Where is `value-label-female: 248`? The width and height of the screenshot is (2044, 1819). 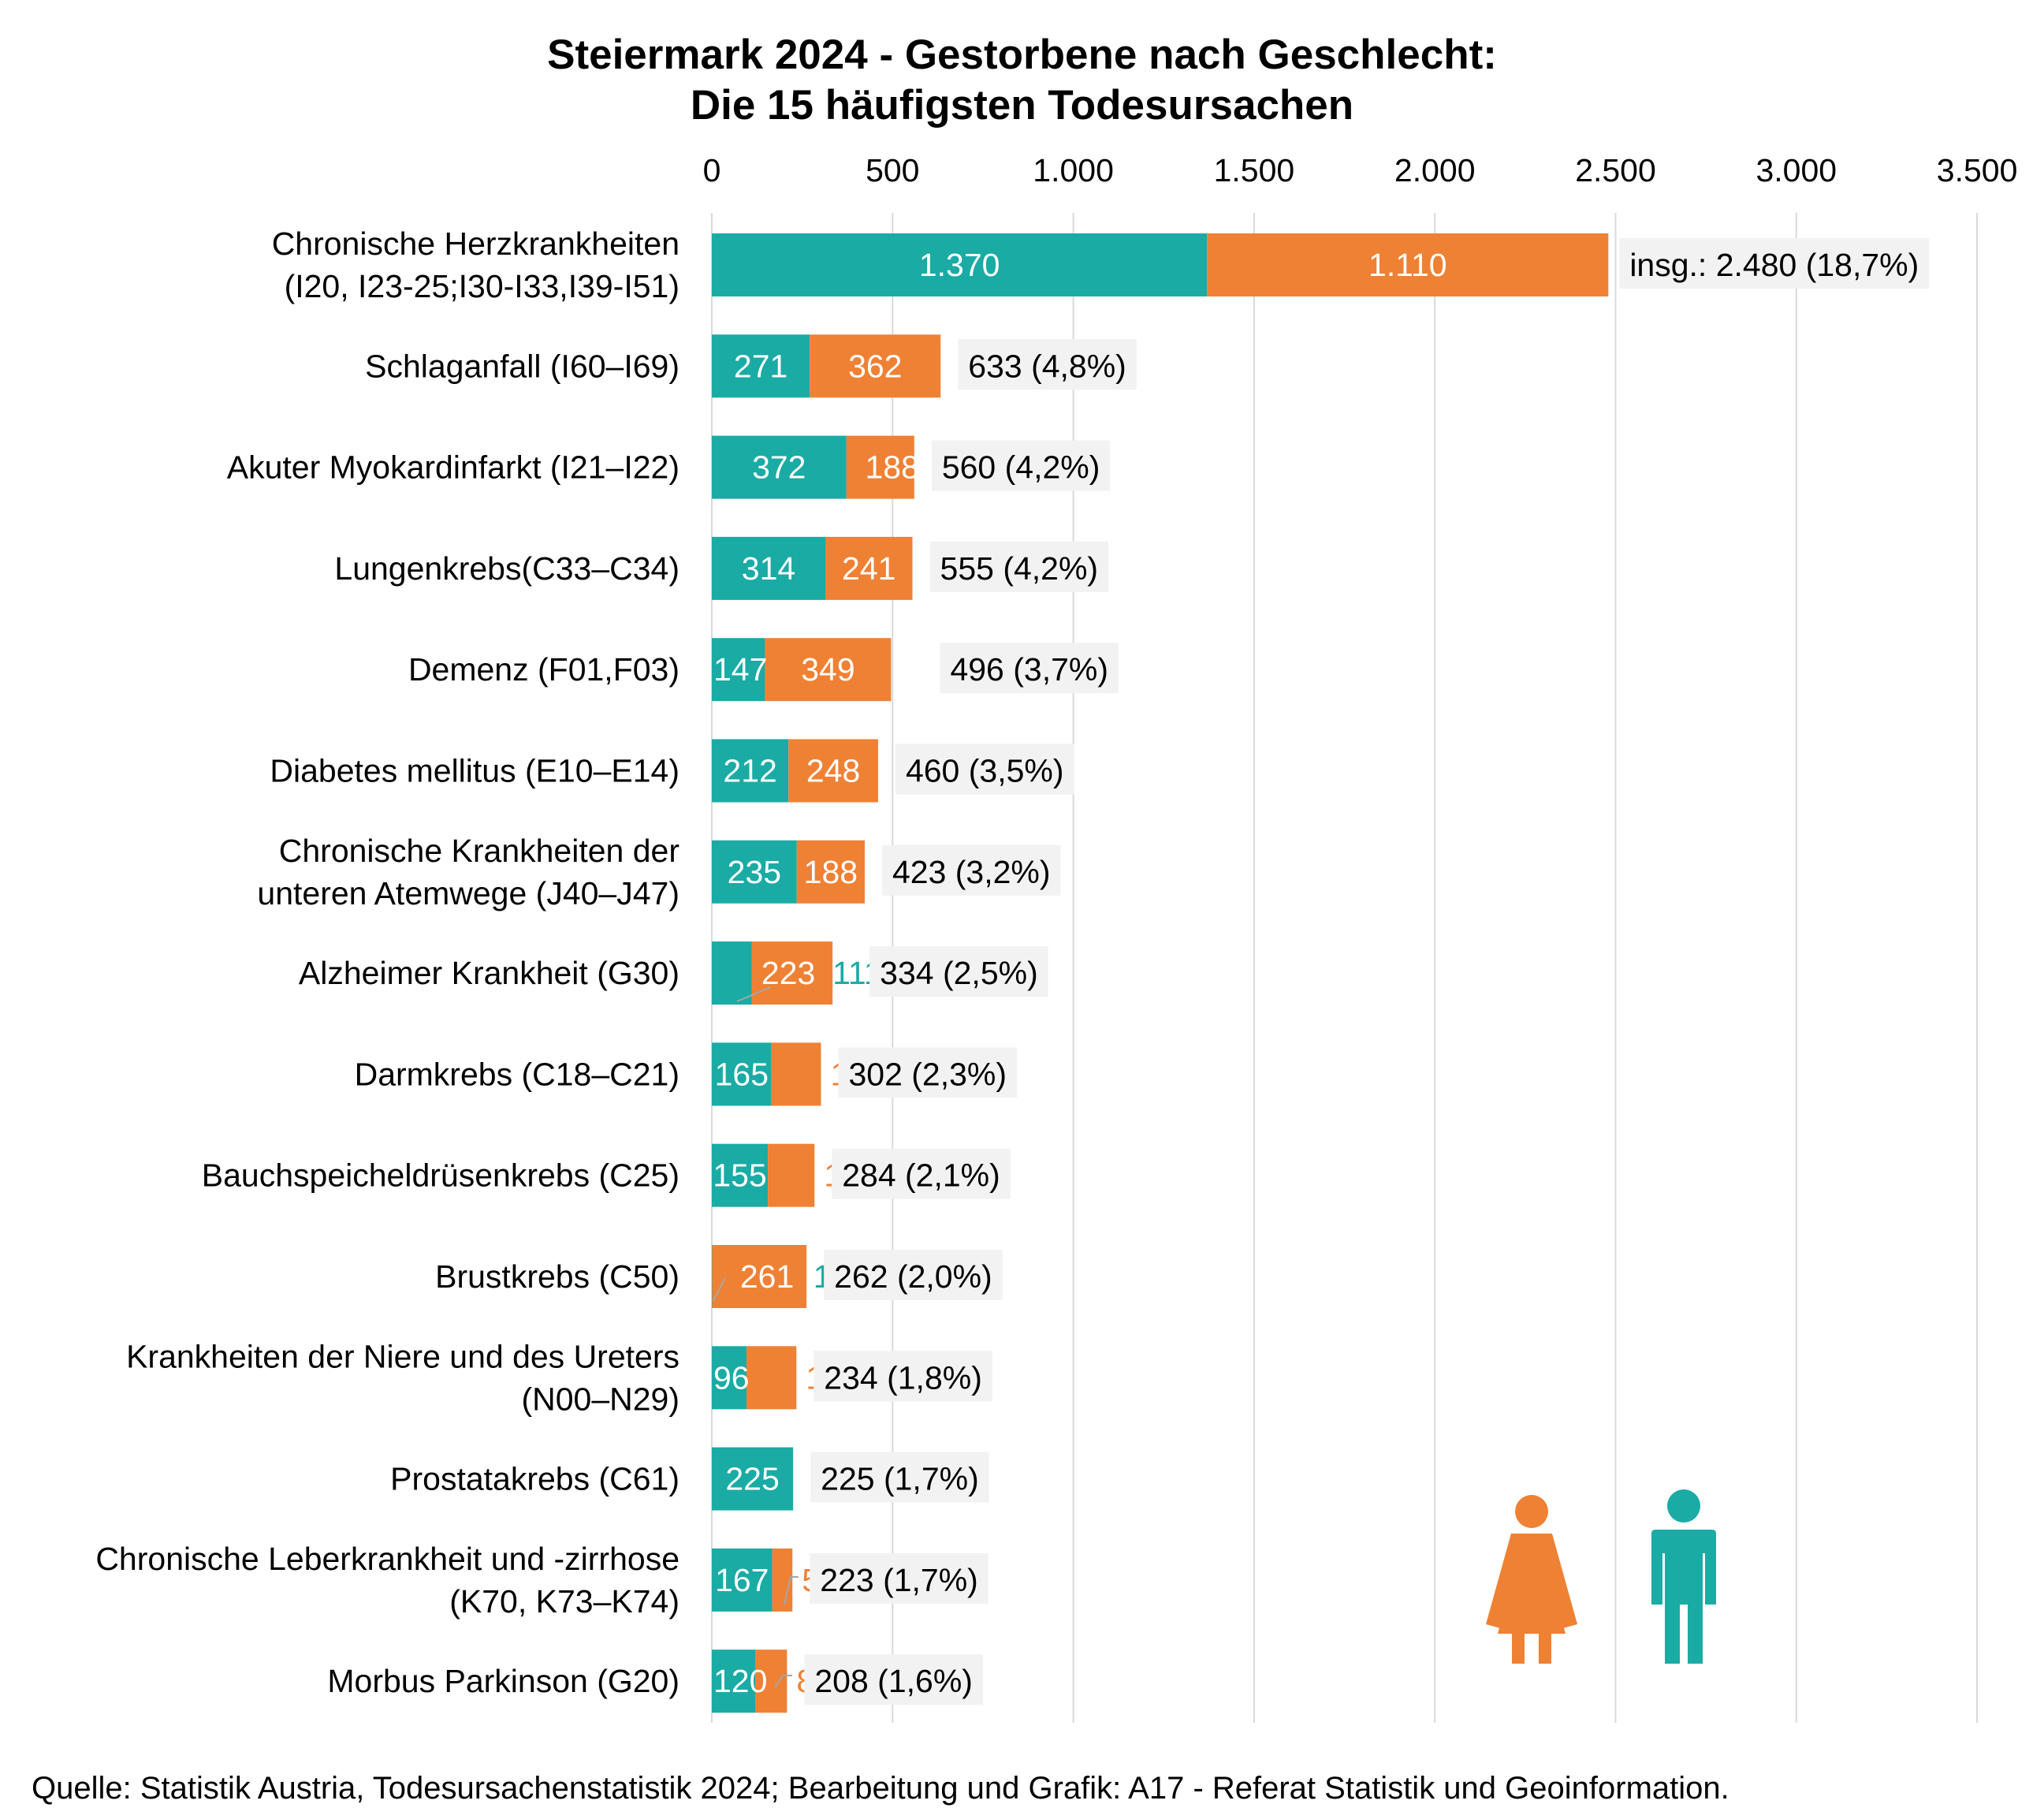
value-label-female: 248 is located at coordinates (833, 771).